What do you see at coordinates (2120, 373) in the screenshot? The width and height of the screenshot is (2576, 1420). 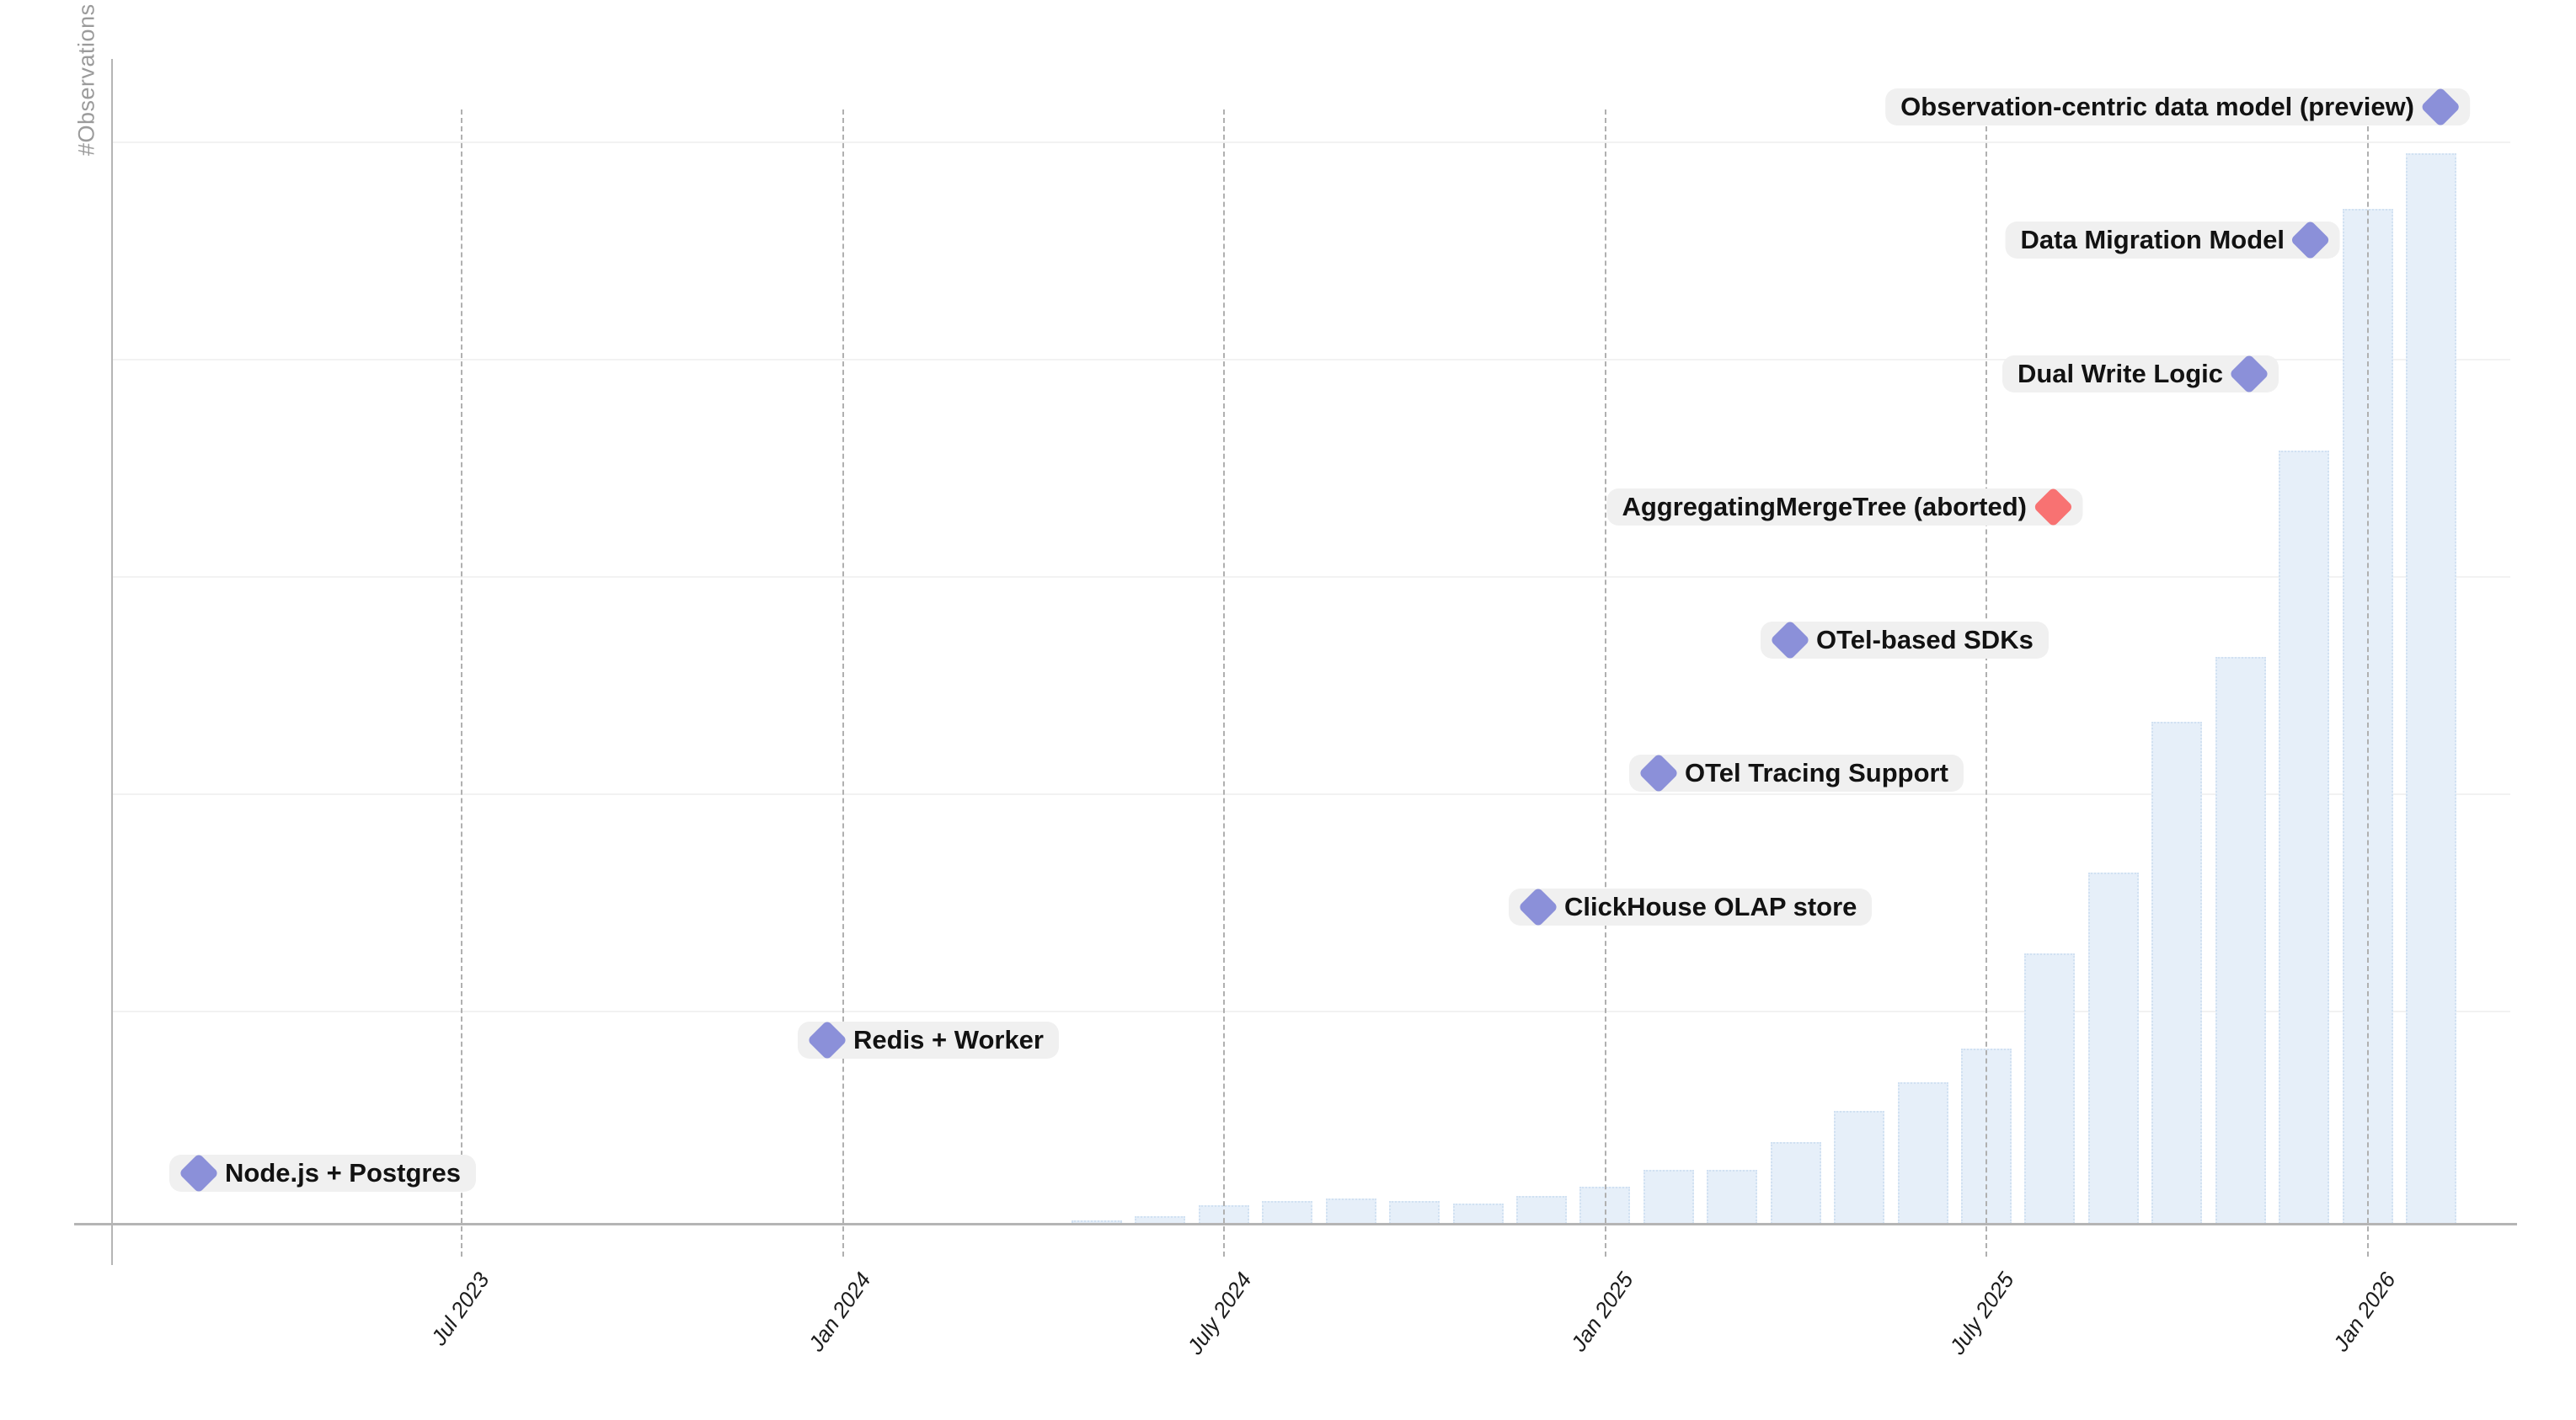 I see `milestone-label: Dual Write Logic` at bounding box center [2120, 373].